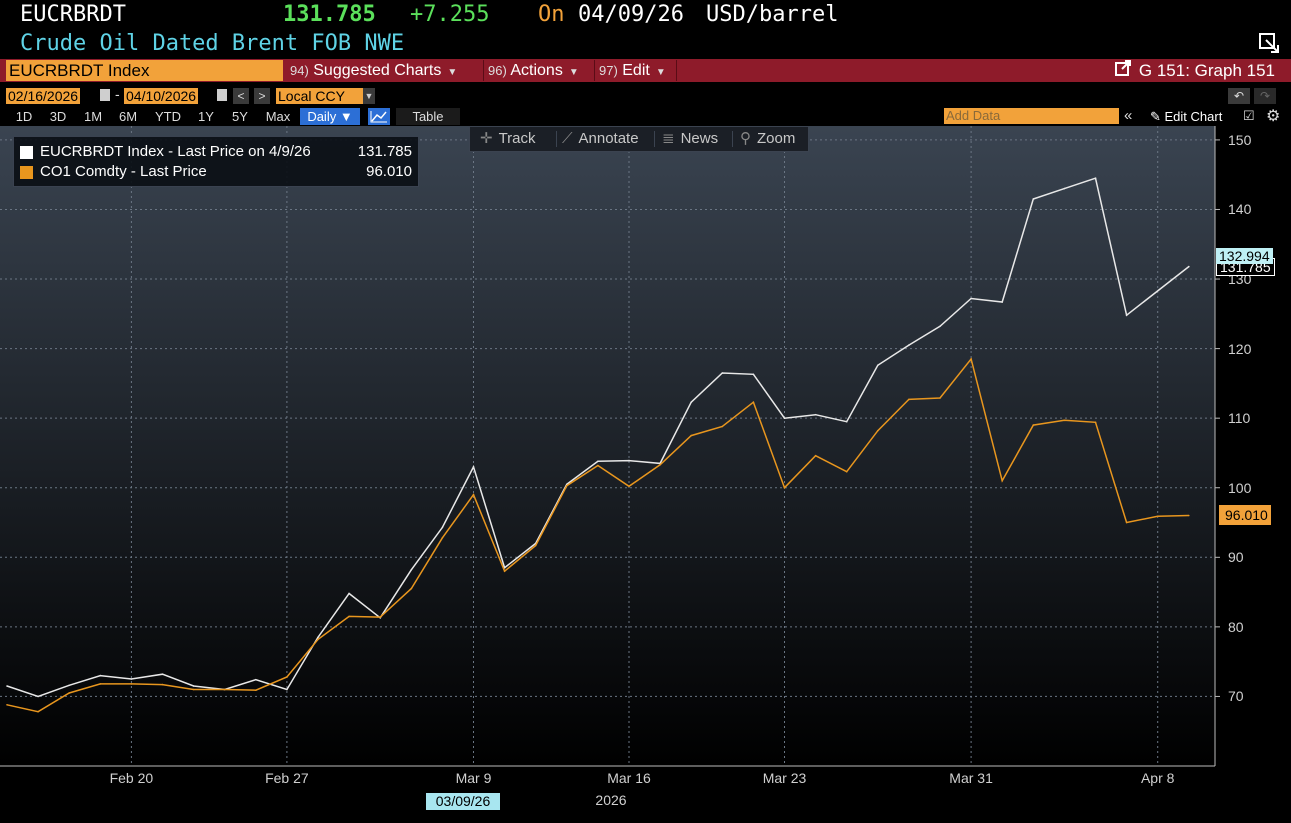  Describe the element at coordinates (168, 116) in the screenshot. I see `range-ytd: YTD` at that location.